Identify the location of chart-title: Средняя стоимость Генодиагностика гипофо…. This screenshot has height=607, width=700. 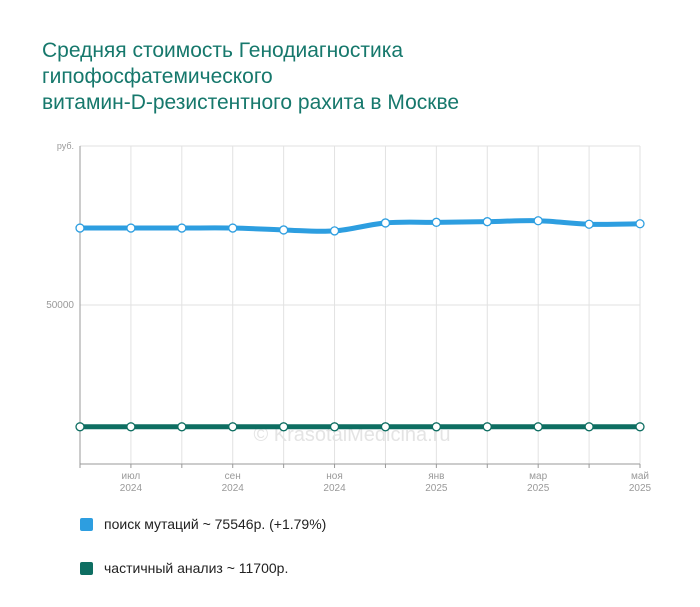
(352, 77).